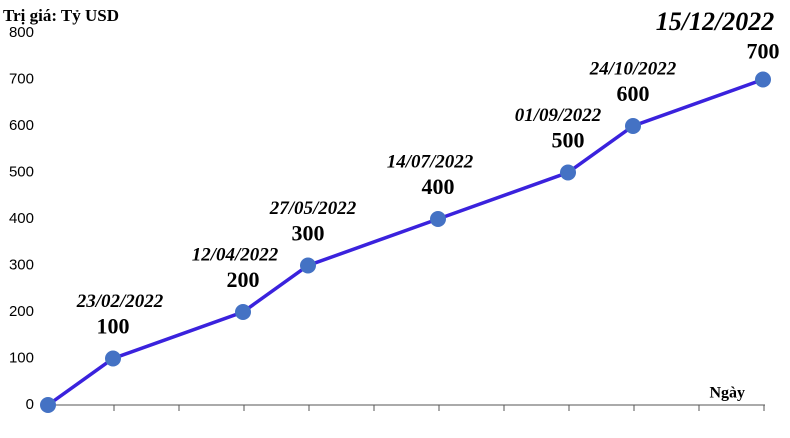 The height and width of the screenshot is (438, 790). Describe the element at coordinates (21, 357) in the screenshot. I see `y-tick-label: 100` at that location.